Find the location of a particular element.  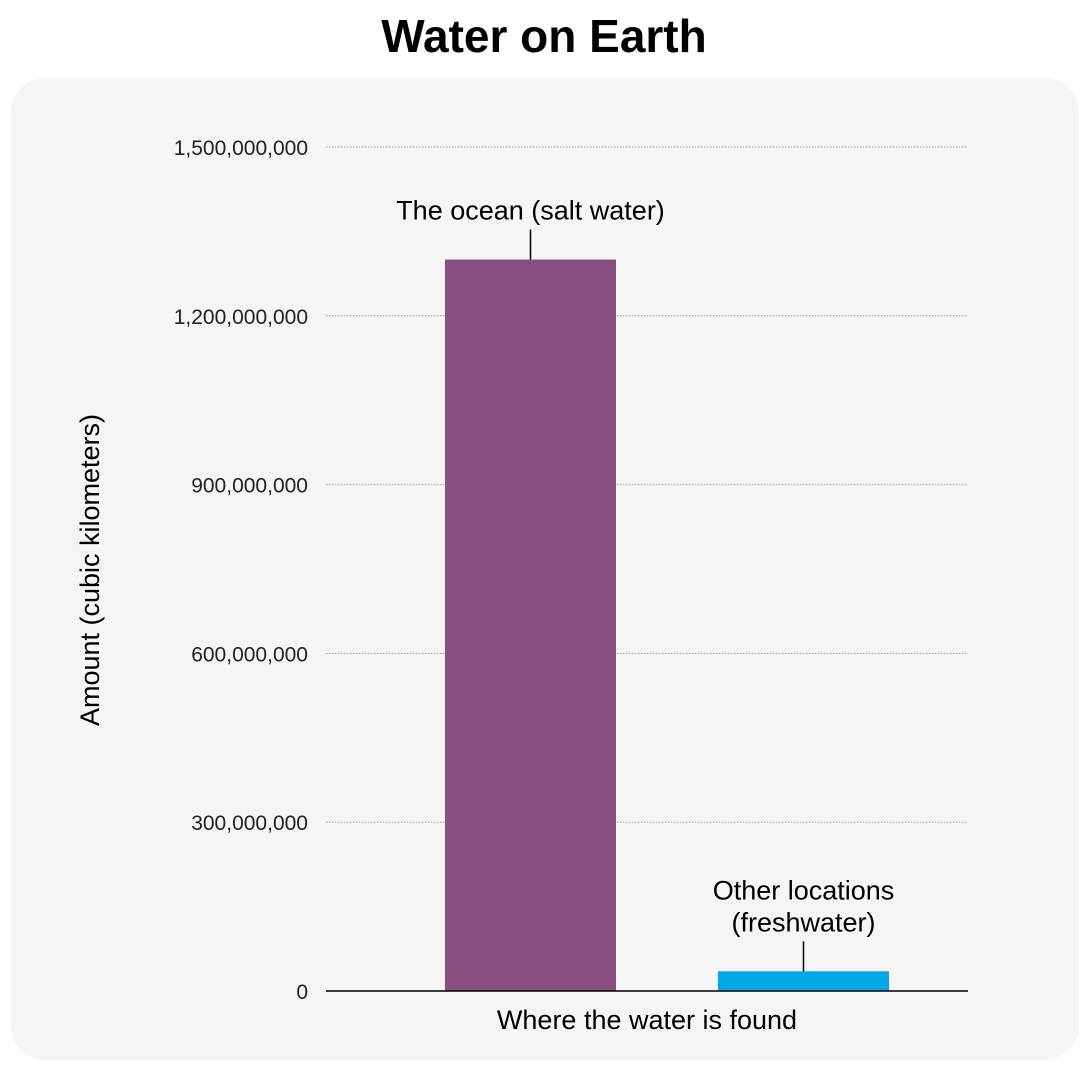

chart-title: Water on Earth is located at coordinates (544, 36).